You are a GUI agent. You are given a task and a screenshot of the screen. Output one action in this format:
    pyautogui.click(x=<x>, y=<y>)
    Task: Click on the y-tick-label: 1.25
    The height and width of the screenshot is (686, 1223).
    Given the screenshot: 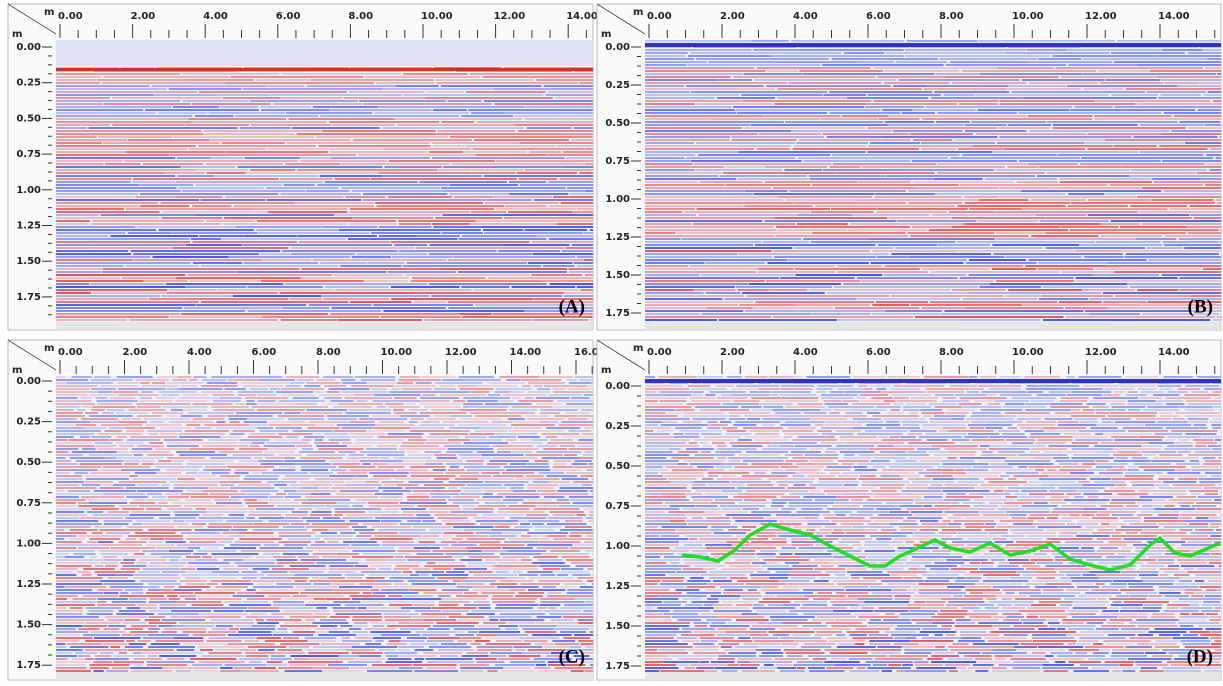 What is the action you would take?
    pyautogui.click(x=617, y=237)
    